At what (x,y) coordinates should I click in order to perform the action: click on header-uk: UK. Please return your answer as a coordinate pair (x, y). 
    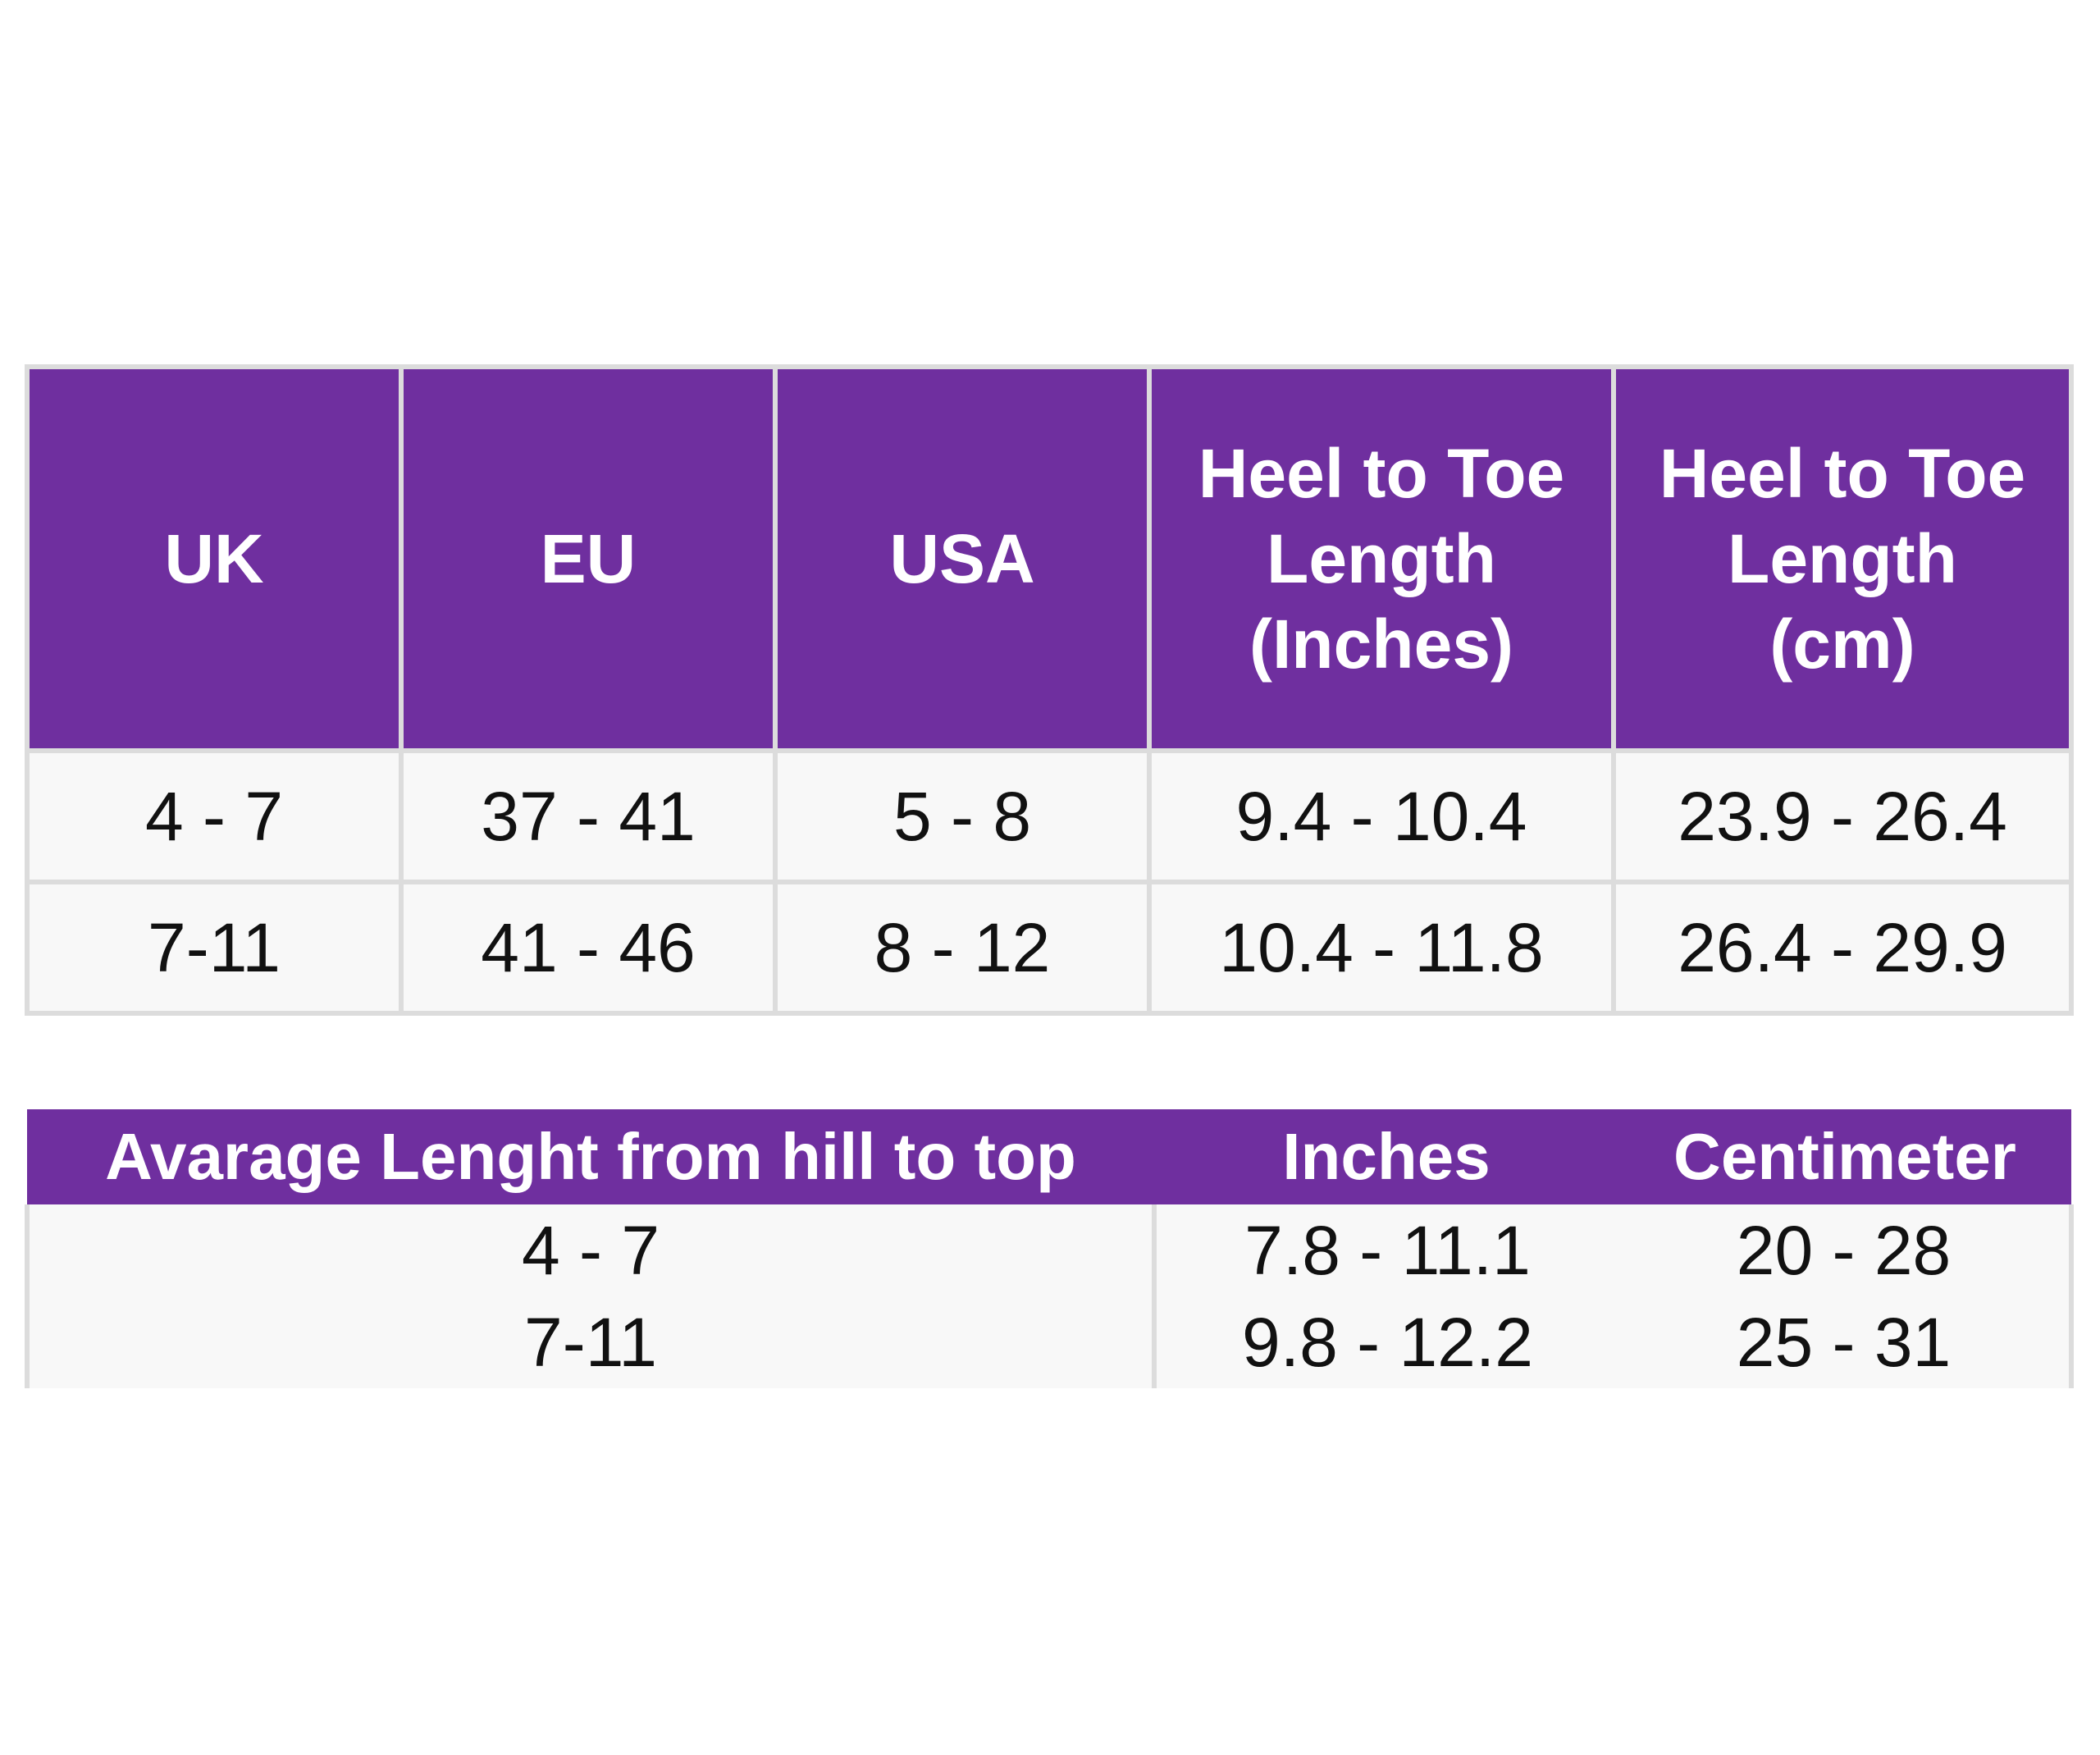
    Looking at the image, I should click on (215, 558).